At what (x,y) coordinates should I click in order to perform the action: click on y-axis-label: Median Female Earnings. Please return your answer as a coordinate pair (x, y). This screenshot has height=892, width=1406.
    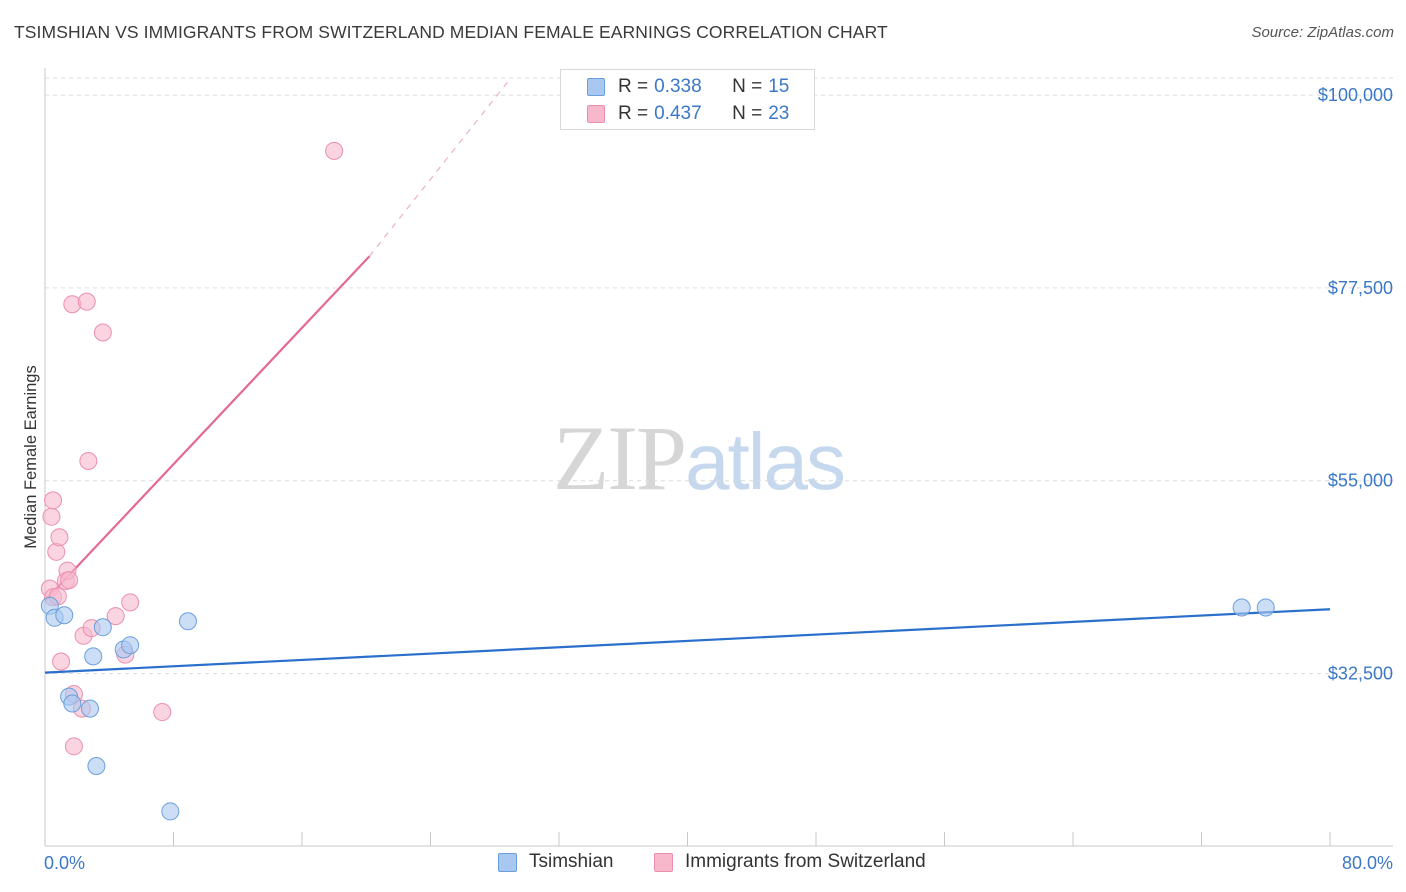
    Looking at the image, I should click on (31, 456).